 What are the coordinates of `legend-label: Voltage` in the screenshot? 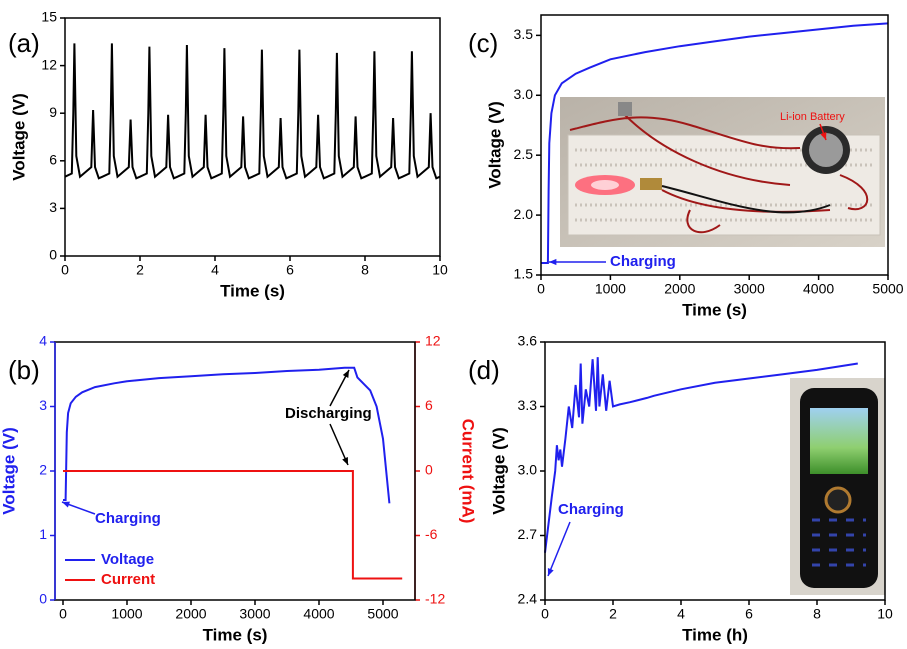 It's located at (127, 559).